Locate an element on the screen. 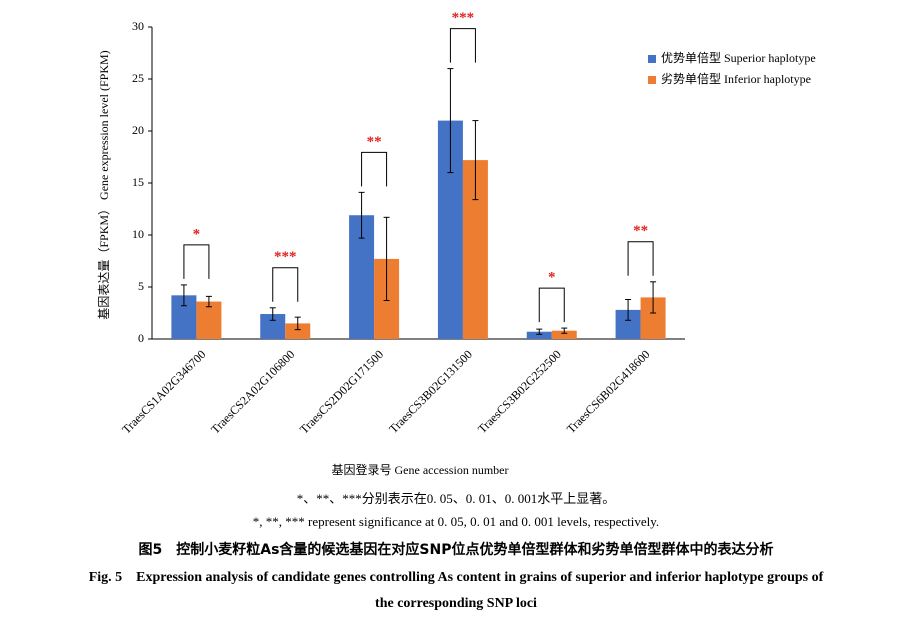  y-tick-label: 10 is located at coordinates (138, 234).